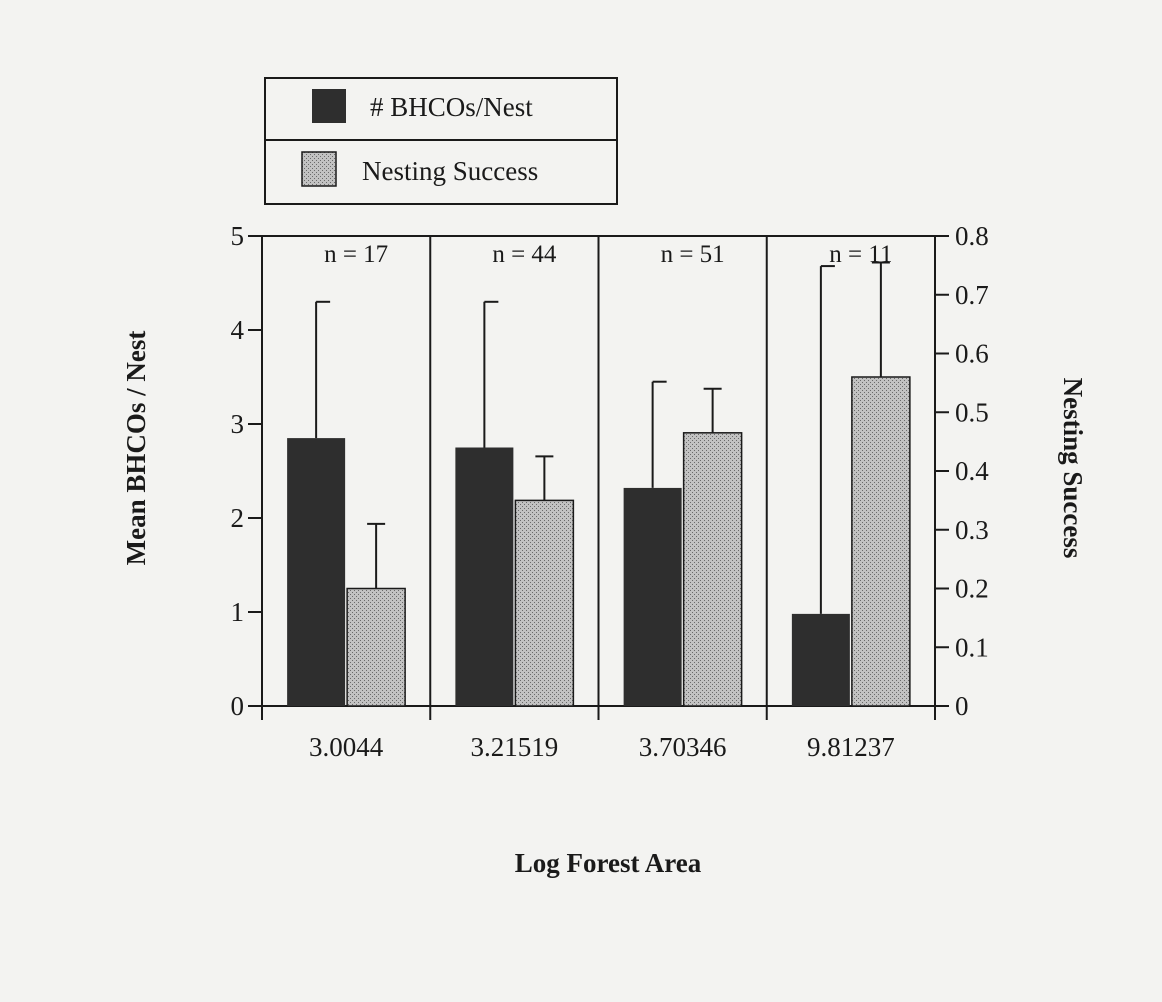 This screenshot has height=1002, width=1162. I want to click on right-tick-label: 0.3, so click(972, 530).